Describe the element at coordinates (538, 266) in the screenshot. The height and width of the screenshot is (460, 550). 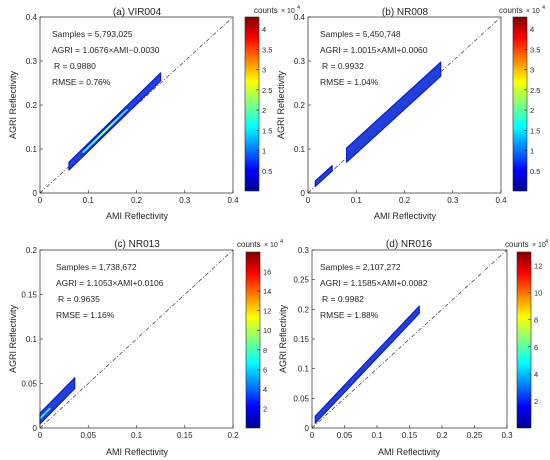
I see `colorbar-tick-label: 12` at that location.